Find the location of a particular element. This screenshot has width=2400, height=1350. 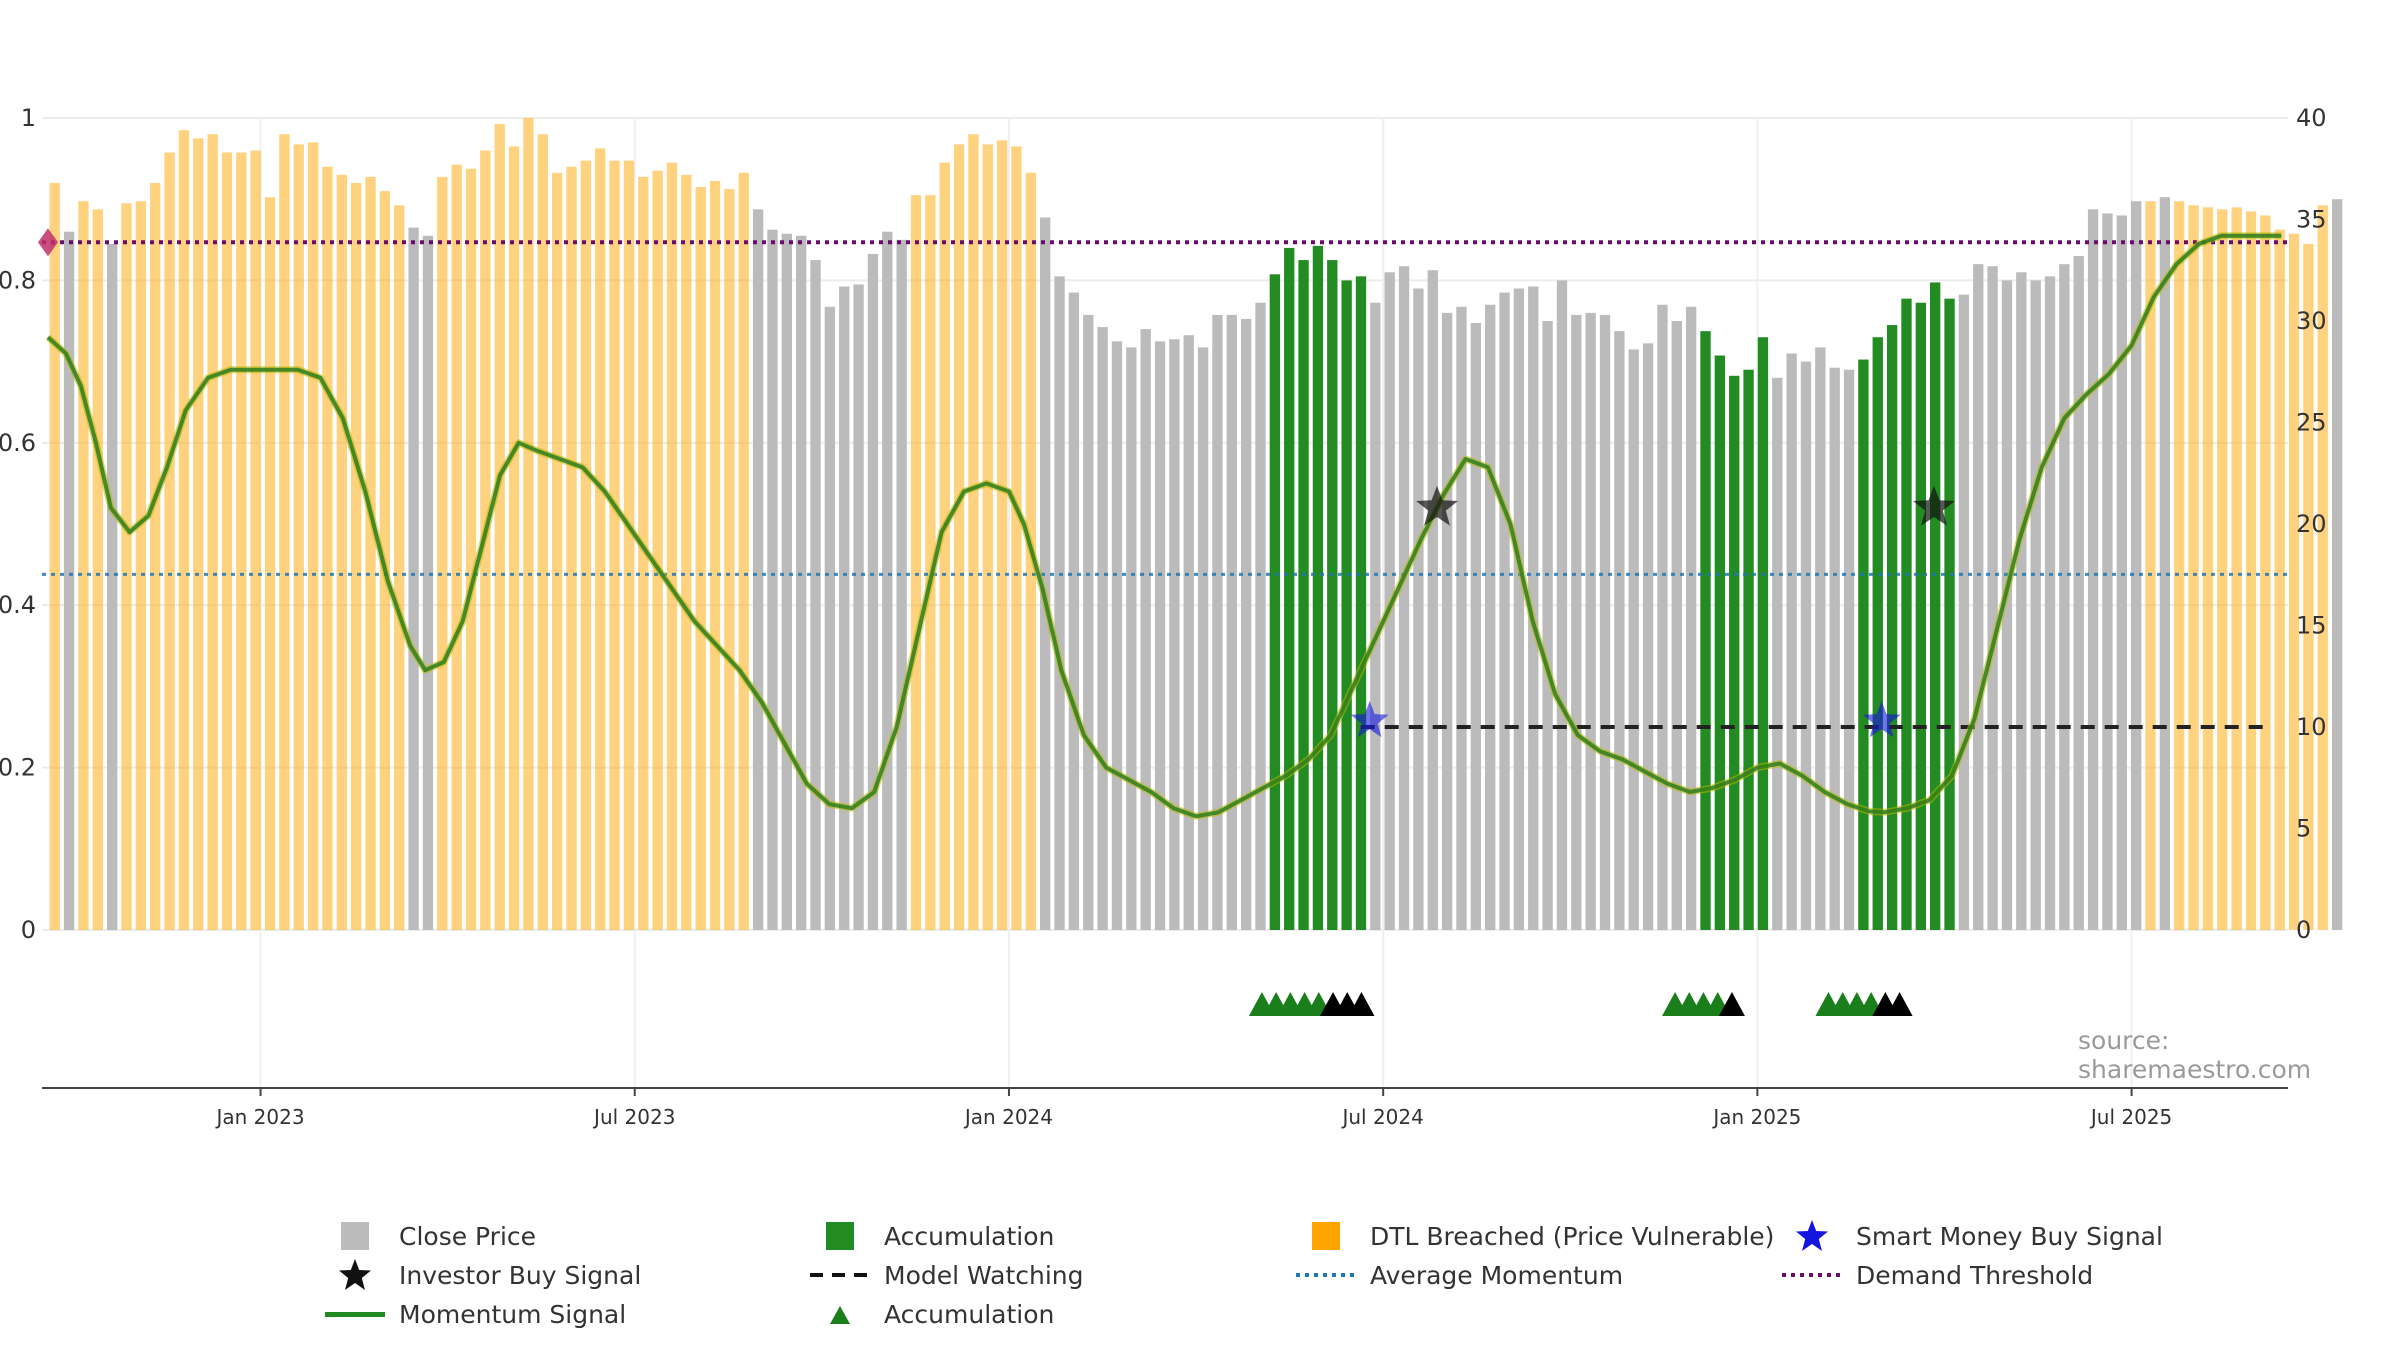

smart-money-star is located at coordinates (1369, 719).